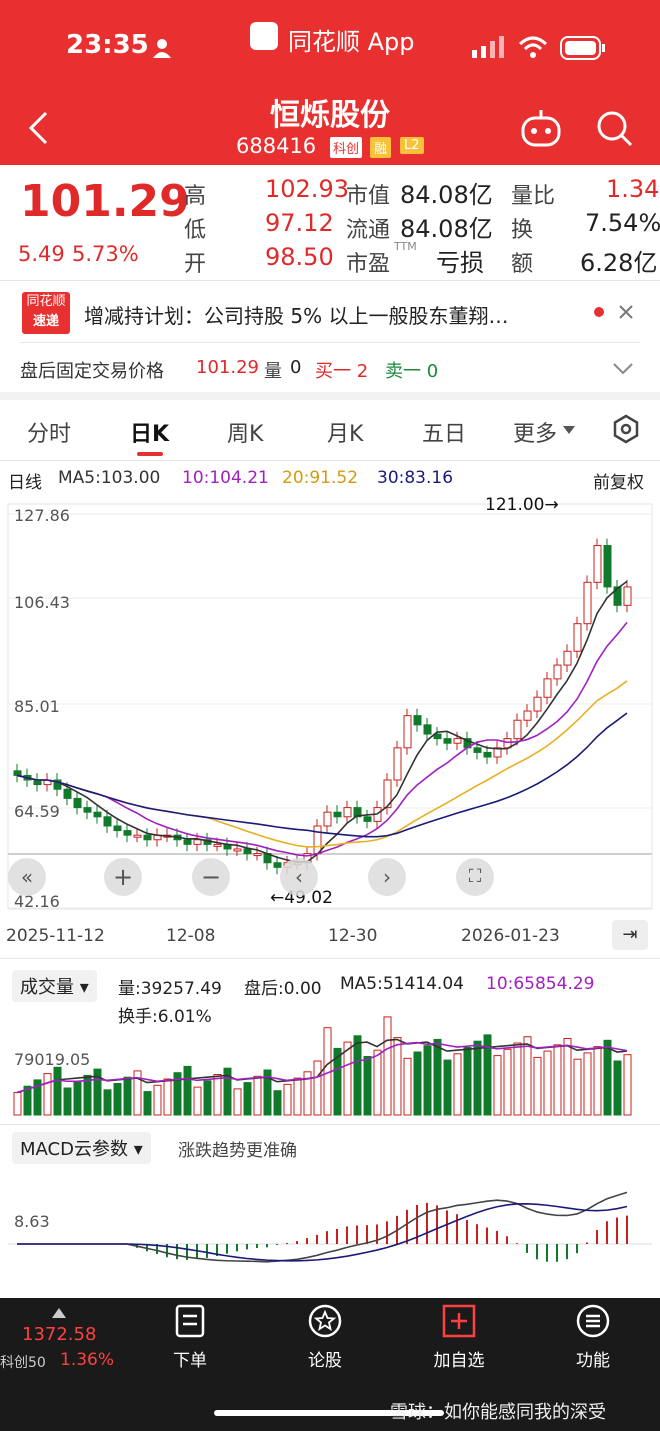 The width and height of the screenshot is (660, 1431). What do you see at coordinates (190, 1337) in the screenshot?
I see `nav-order: 下单` at bounding box center [190, 1337].